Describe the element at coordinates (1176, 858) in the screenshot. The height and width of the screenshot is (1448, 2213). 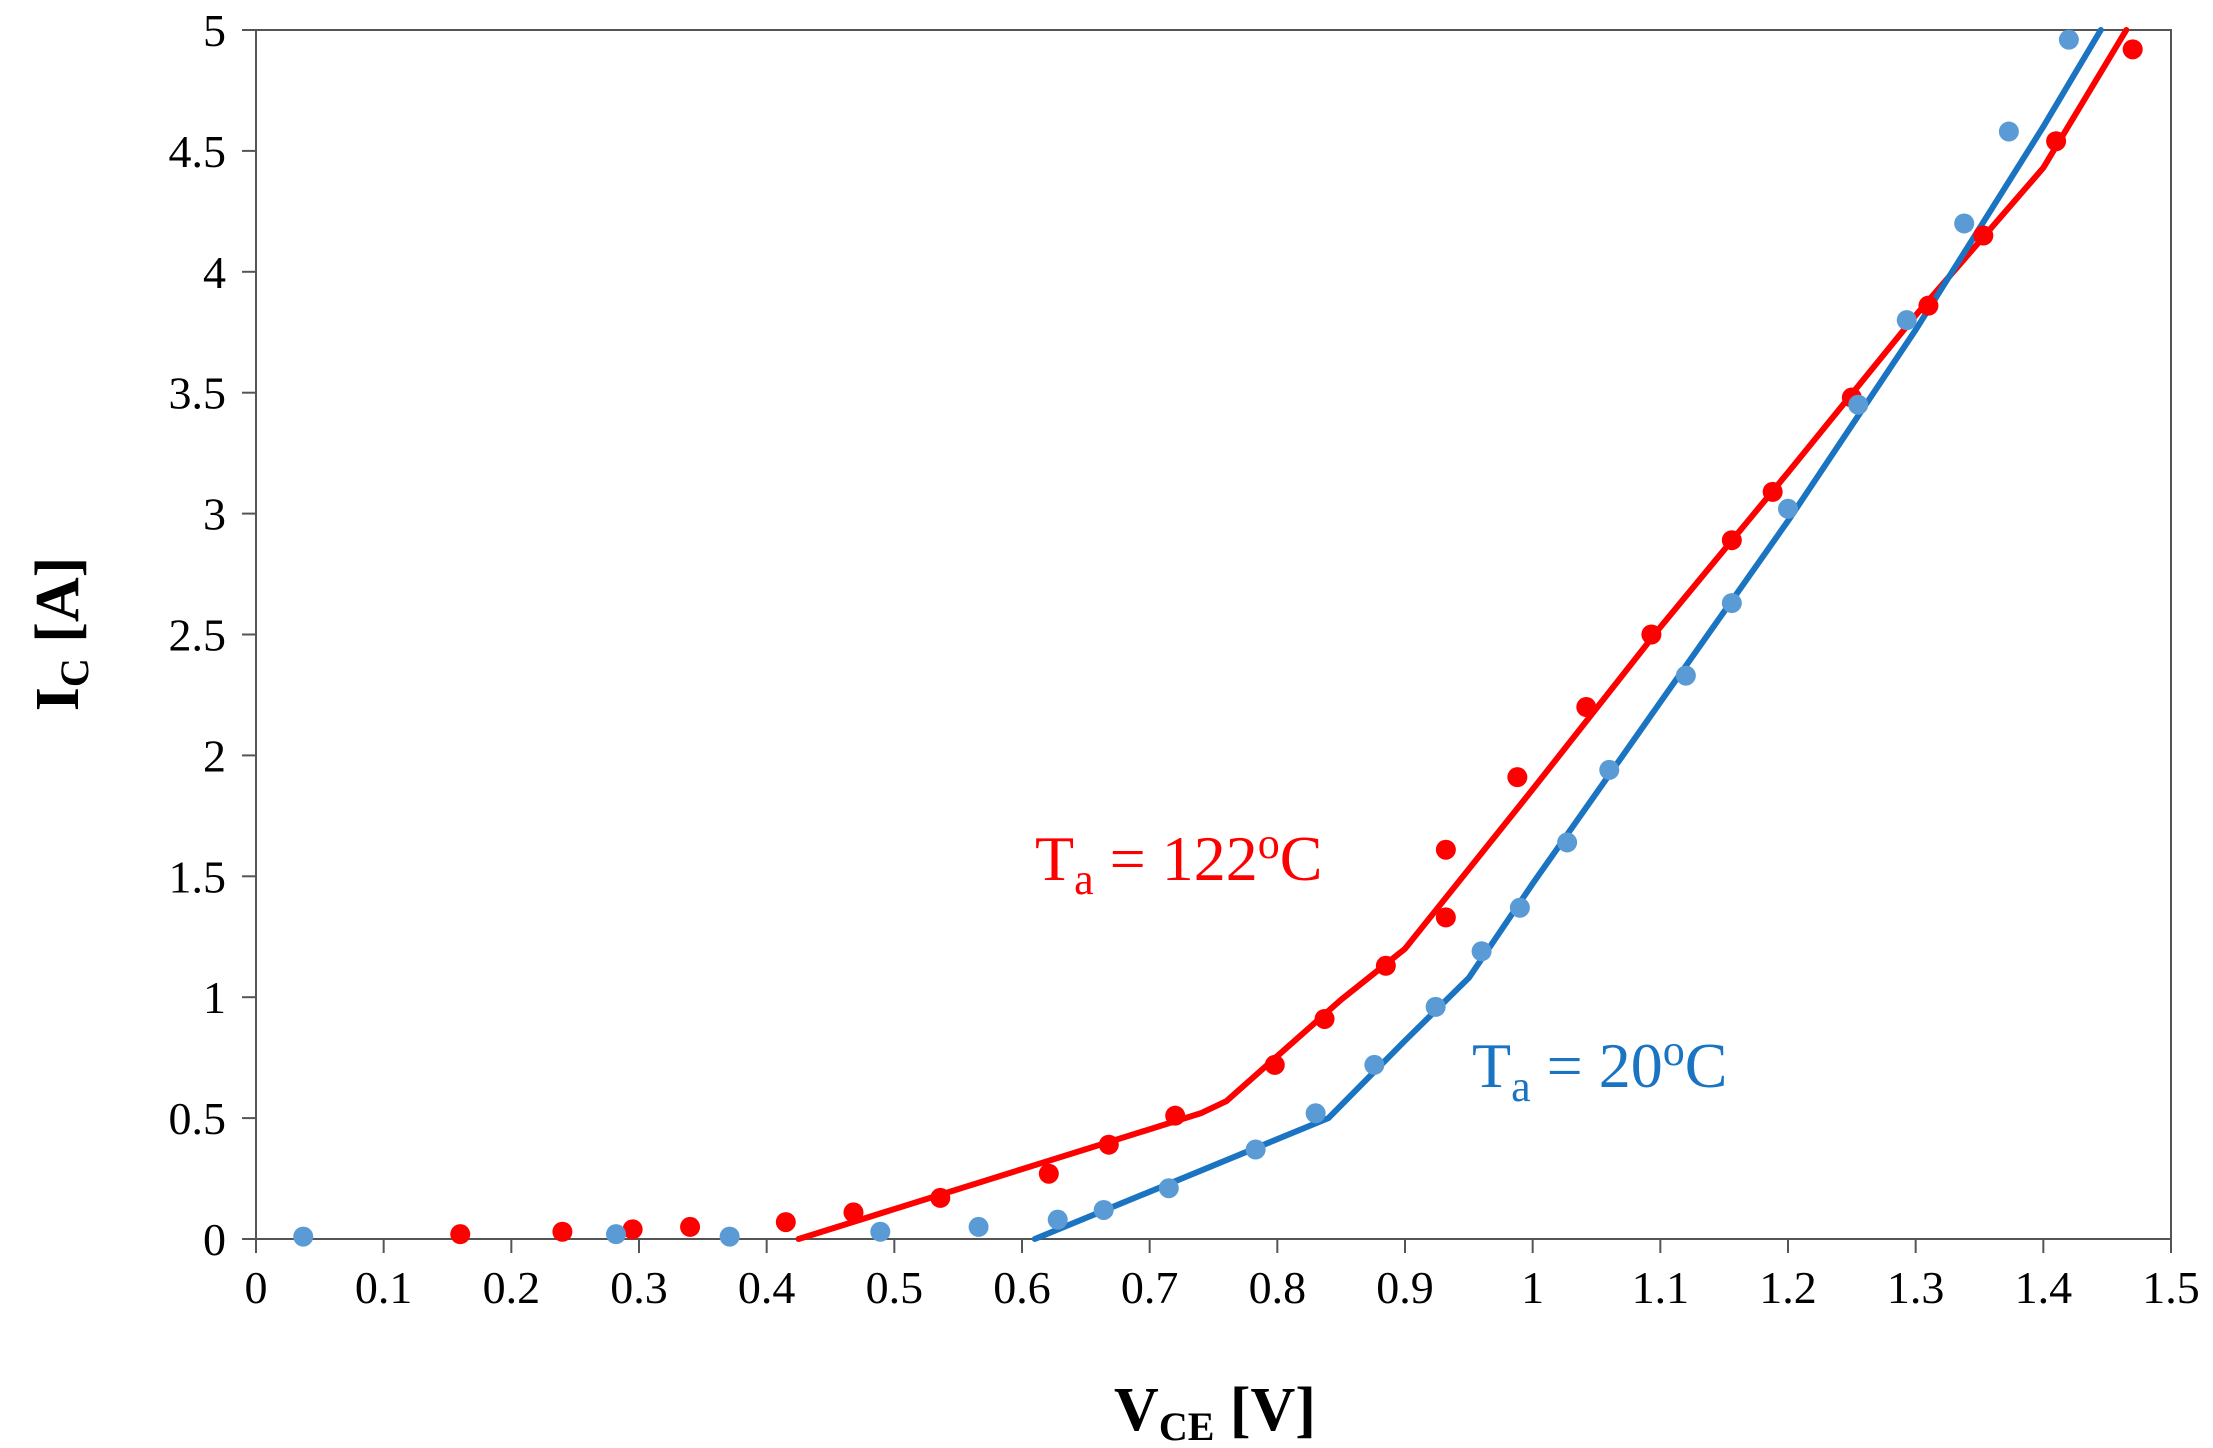
I see `annotation-122c-text: = 122` at that location.